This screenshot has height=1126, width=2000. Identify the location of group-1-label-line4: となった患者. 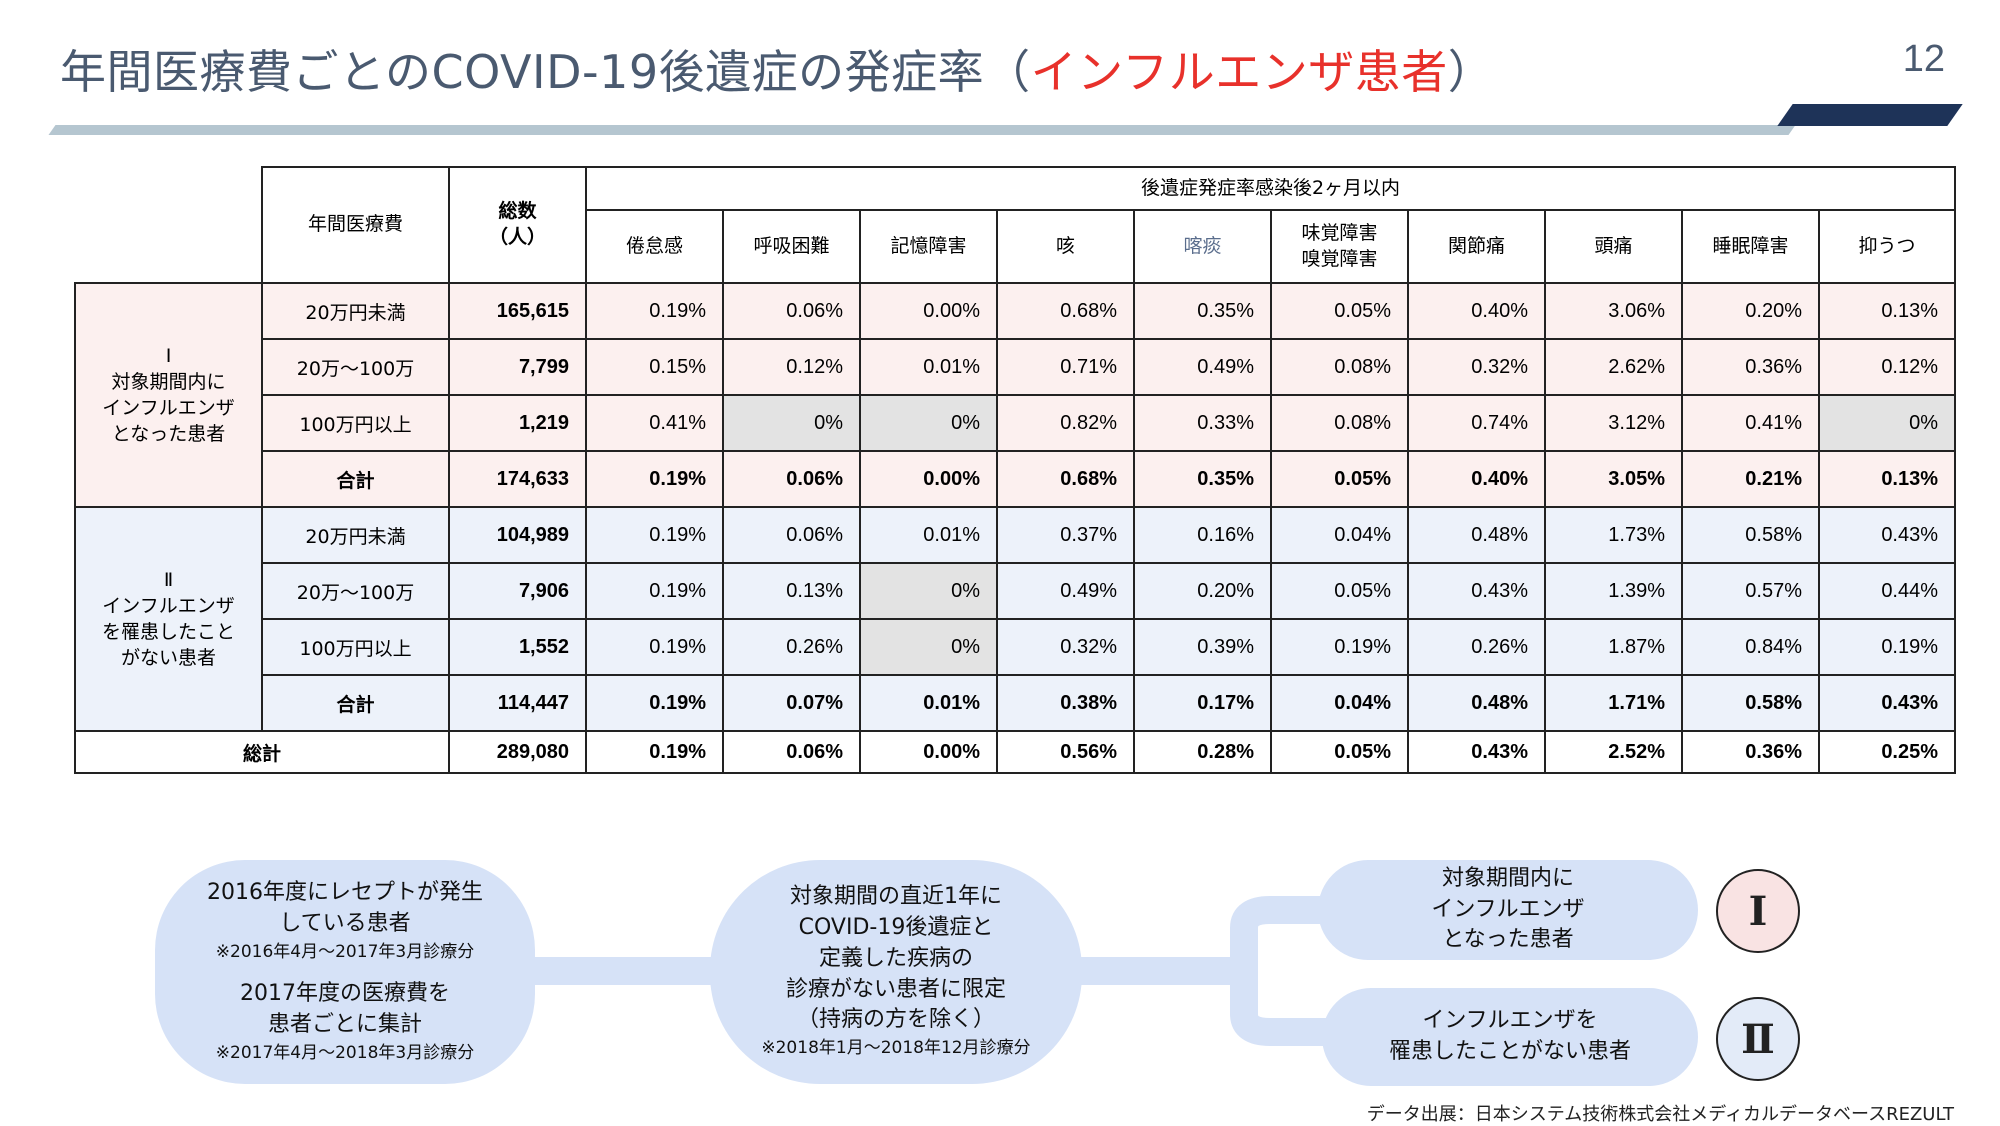
(168, 434).